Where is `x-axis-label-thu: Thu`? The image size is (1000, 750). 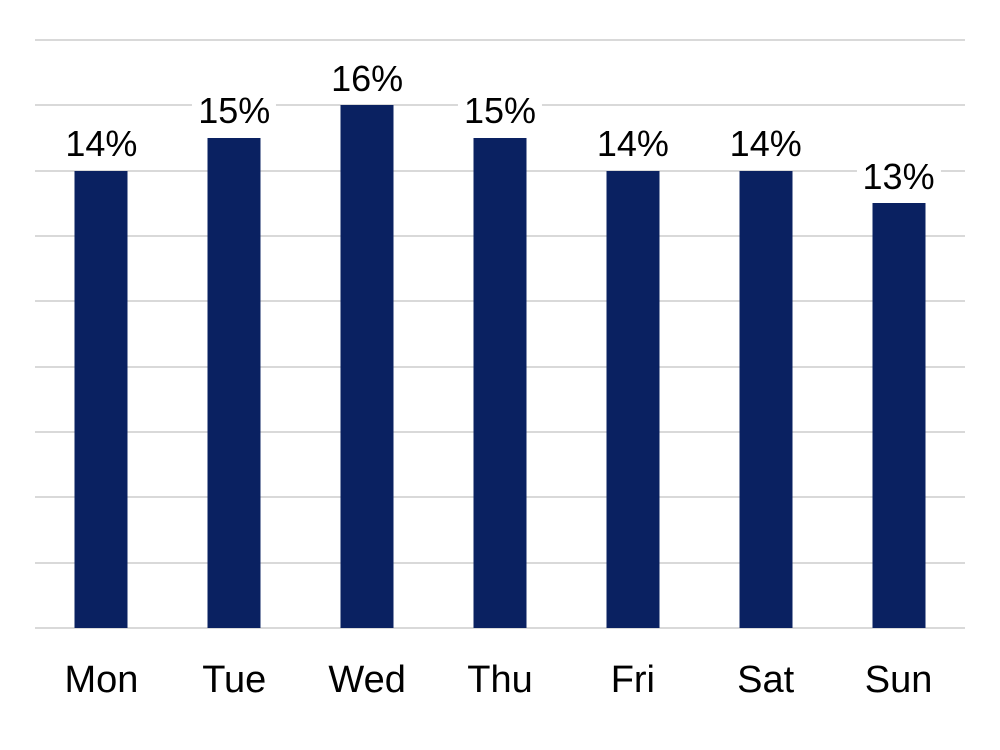
x-axis-label-thu: Thu is located at coordinates (500, 680).